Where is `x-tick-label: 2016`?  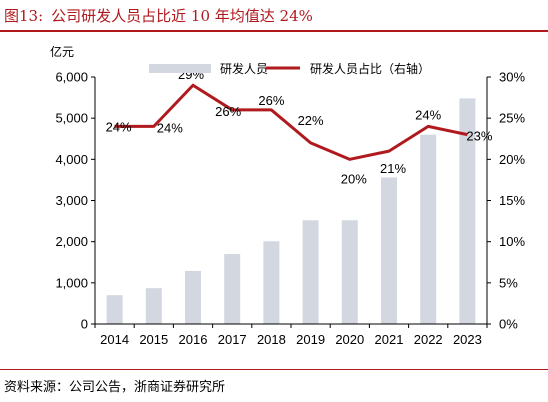 x-tick-label: 2016 is located at coordinates (193, 339).